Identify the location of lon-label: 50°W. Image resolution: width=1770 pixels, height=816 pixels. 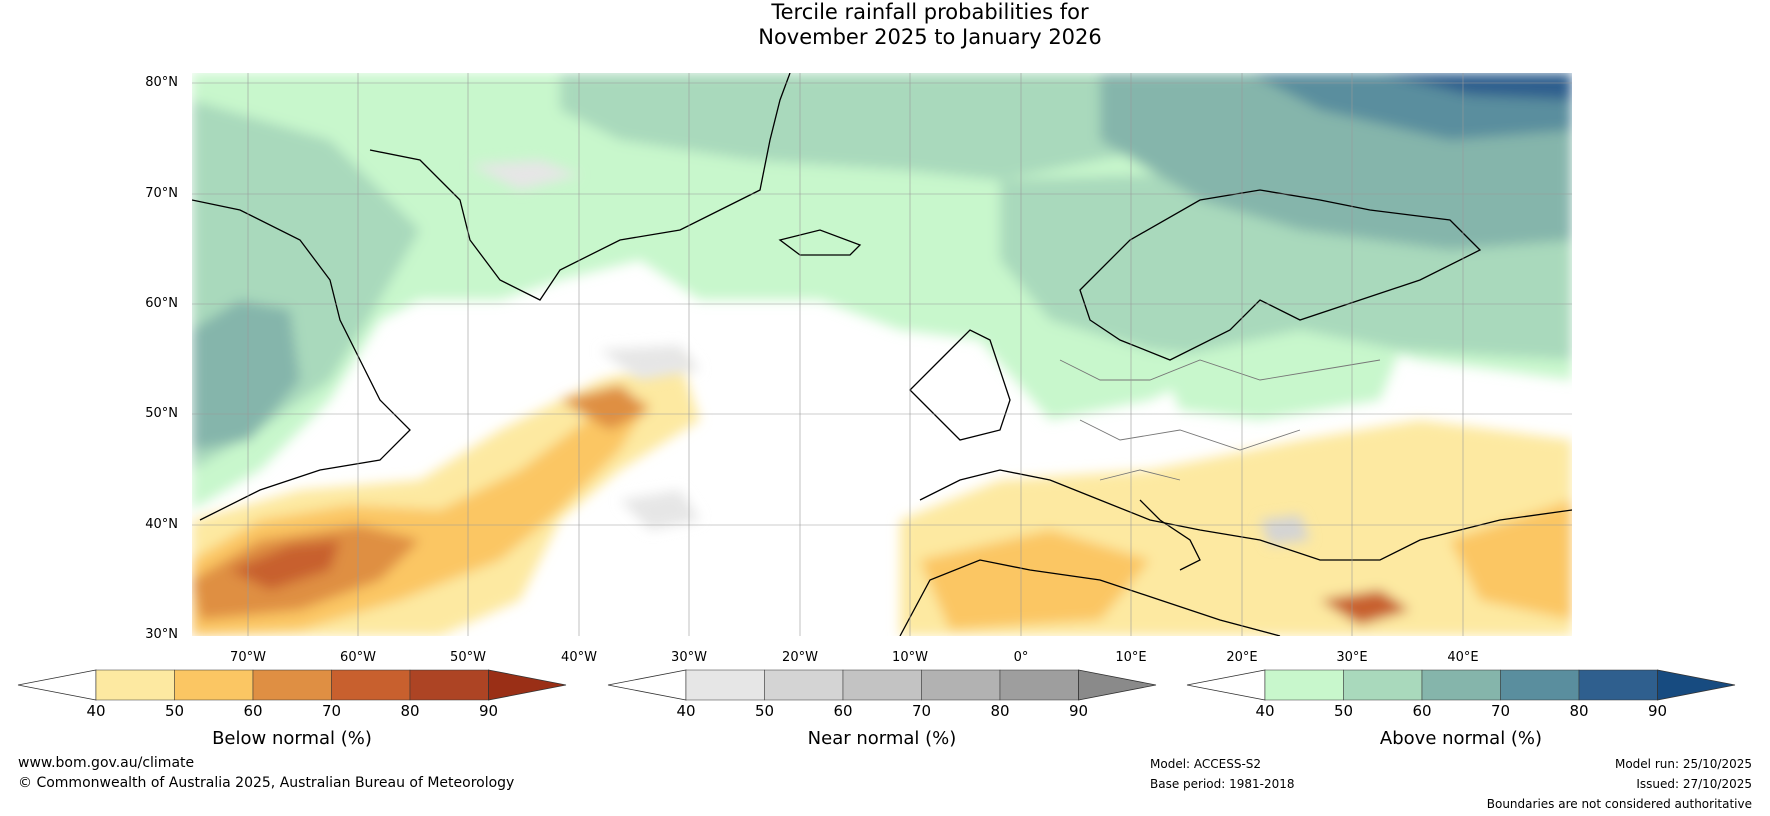
(468, 657).